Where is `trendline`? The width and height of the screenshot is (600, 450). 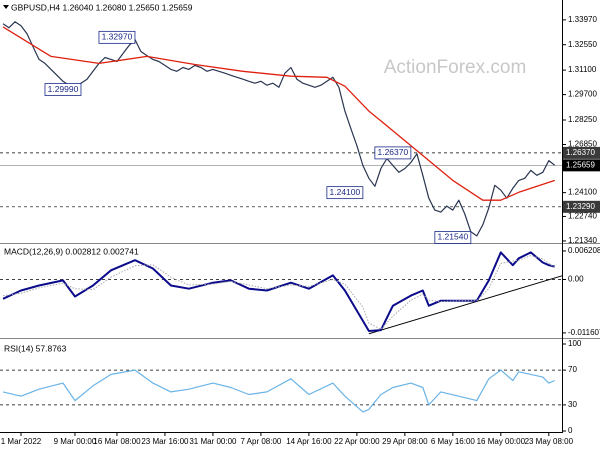
trendline is located at coordinates (465, 305).